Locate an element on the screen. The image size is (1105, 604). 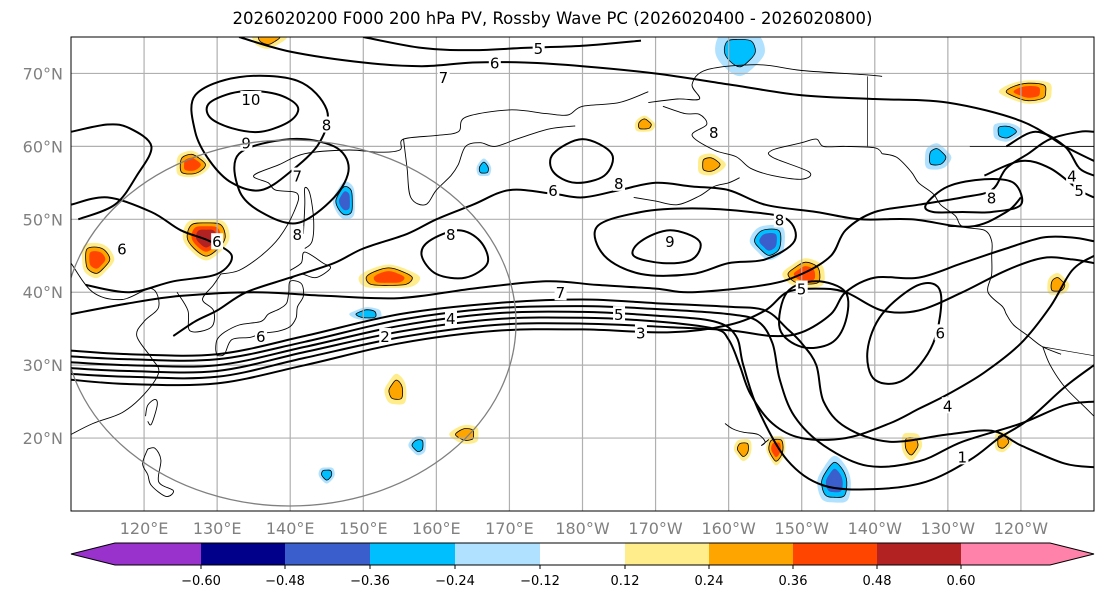
longitude-tick-label: 160°E is located at coordinates (436, 528).